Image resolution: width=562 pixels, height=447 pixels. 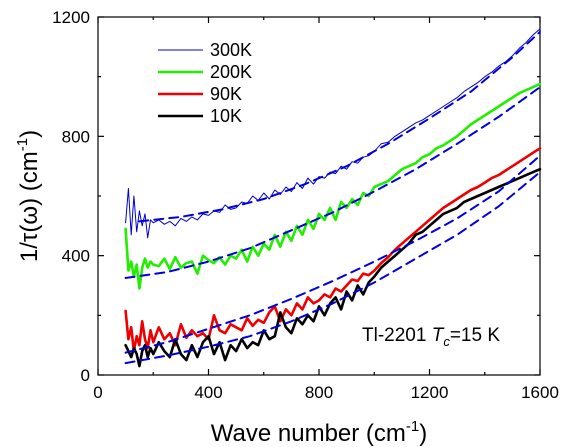 I want to click on y-axis-title: 1/τ(ω) (cm-1), so click(x=28, y=196).